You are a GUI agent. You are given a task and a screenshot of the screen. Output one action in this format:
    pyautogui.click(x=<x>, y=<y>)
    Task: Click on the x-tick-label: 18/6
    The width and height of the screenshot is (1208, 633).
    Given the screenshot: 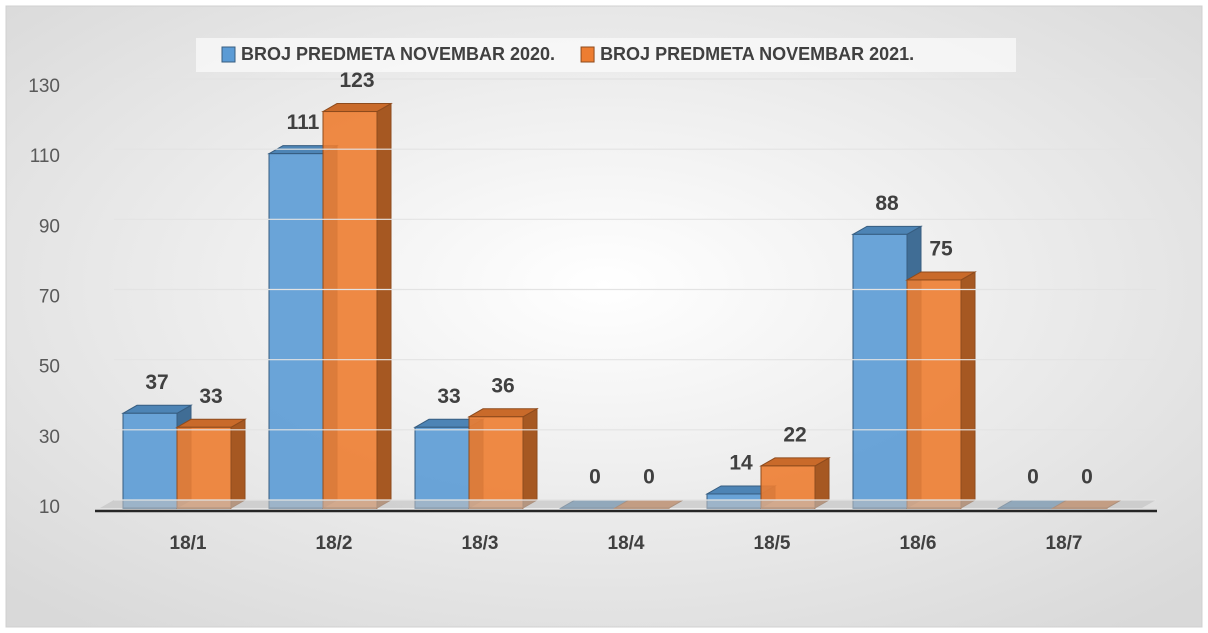 What is the action you would take?
    pyautogui.click(x=918, y=543)
    